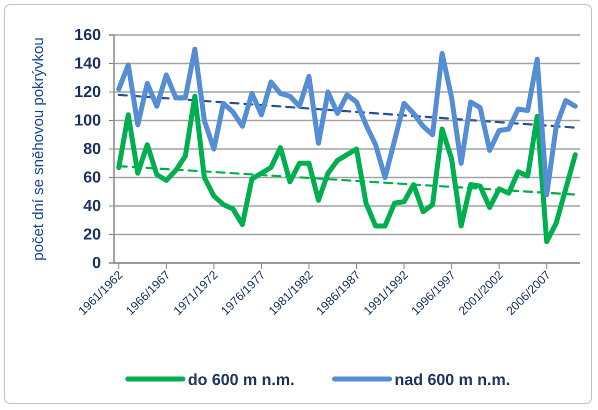  I want to click on y-tick-label: 100, so click(88, 121).